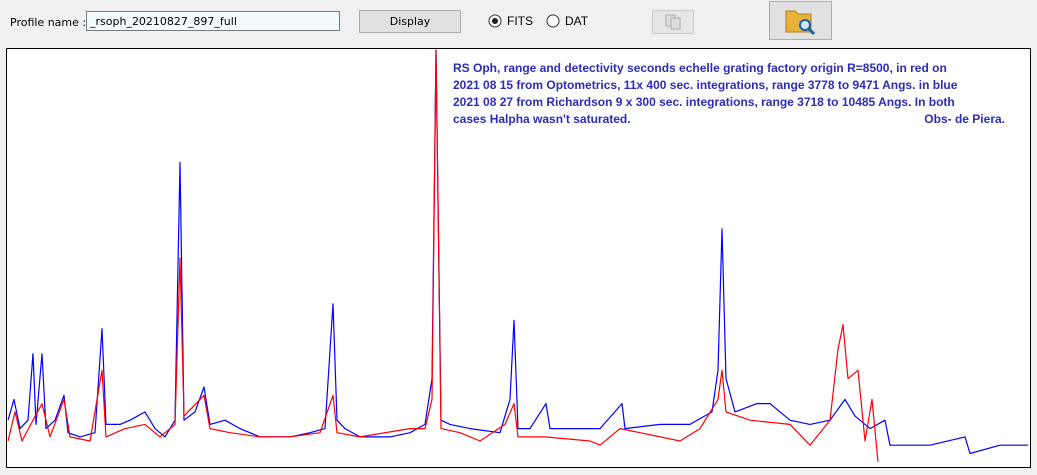 This screenshot has width=1037, height=475. Describe the element at coordinates (495, 21) in the screenshot. I see `fits-radio-dot` at that location.